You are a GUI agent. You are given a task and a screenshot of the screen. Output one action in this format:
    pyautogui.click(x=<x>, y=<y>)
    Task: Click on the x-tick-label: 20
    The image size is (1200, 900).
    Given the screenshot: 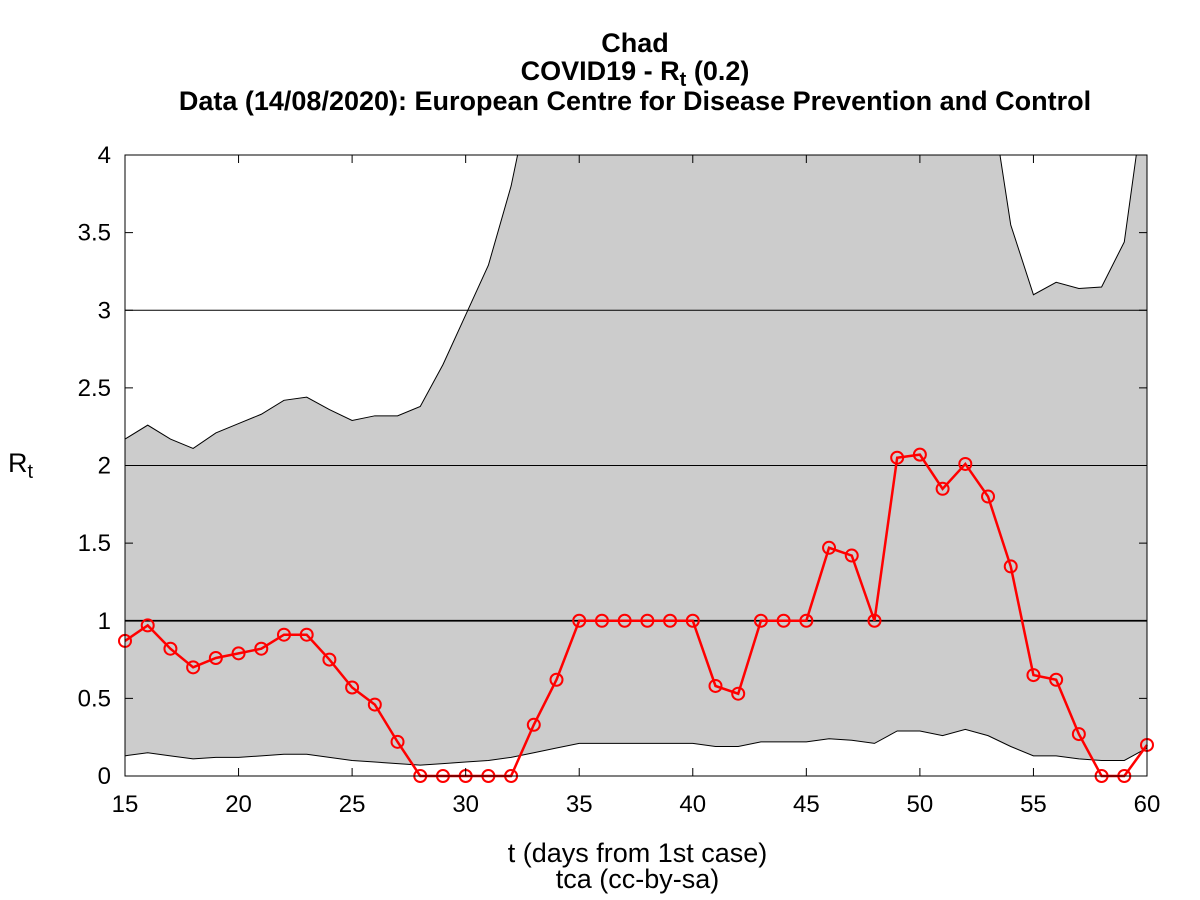 What is the action you would take?
    pyautogui.click(x=238, y=804)
    